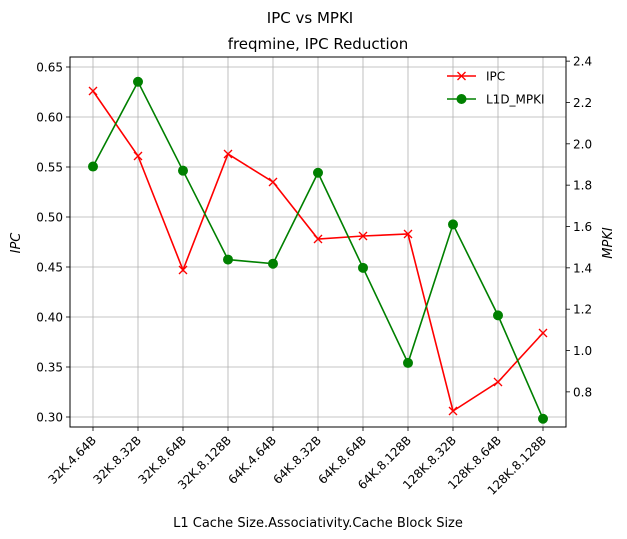  I want to click on legend-label: IPC, so click(495, 77).